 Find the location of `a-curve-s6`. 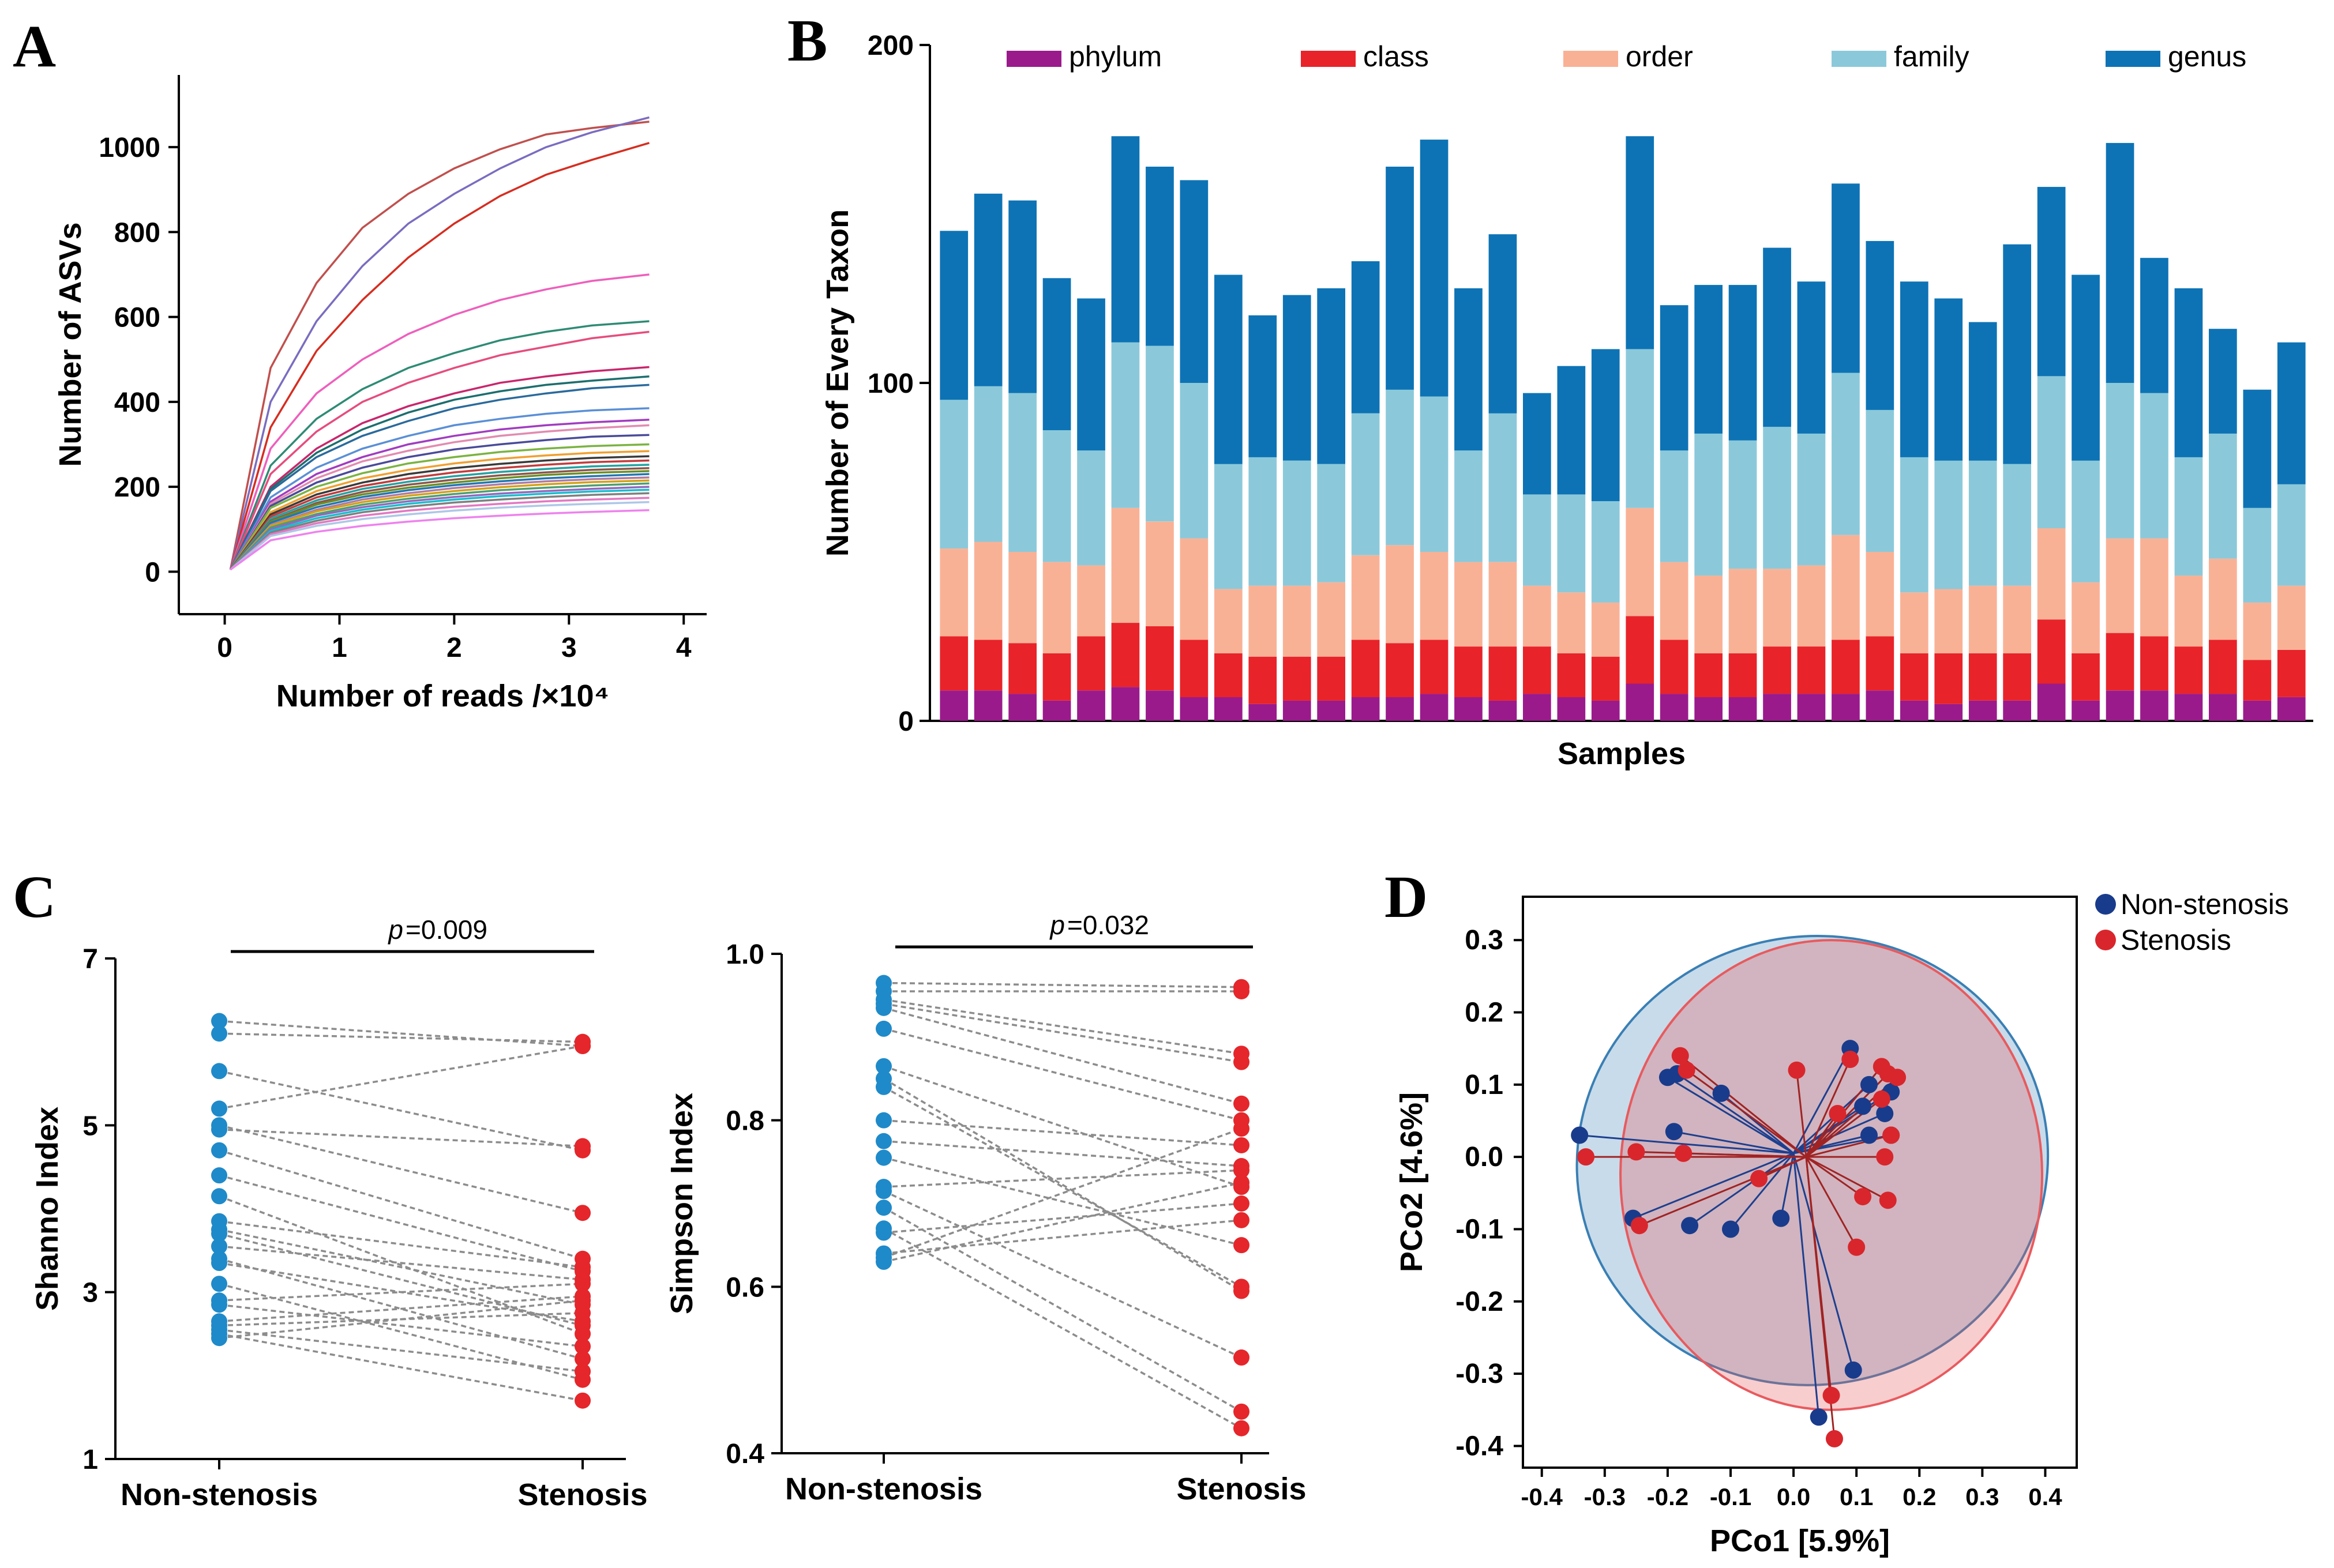

a-curve-s6 is located at coordinates (439, 450).